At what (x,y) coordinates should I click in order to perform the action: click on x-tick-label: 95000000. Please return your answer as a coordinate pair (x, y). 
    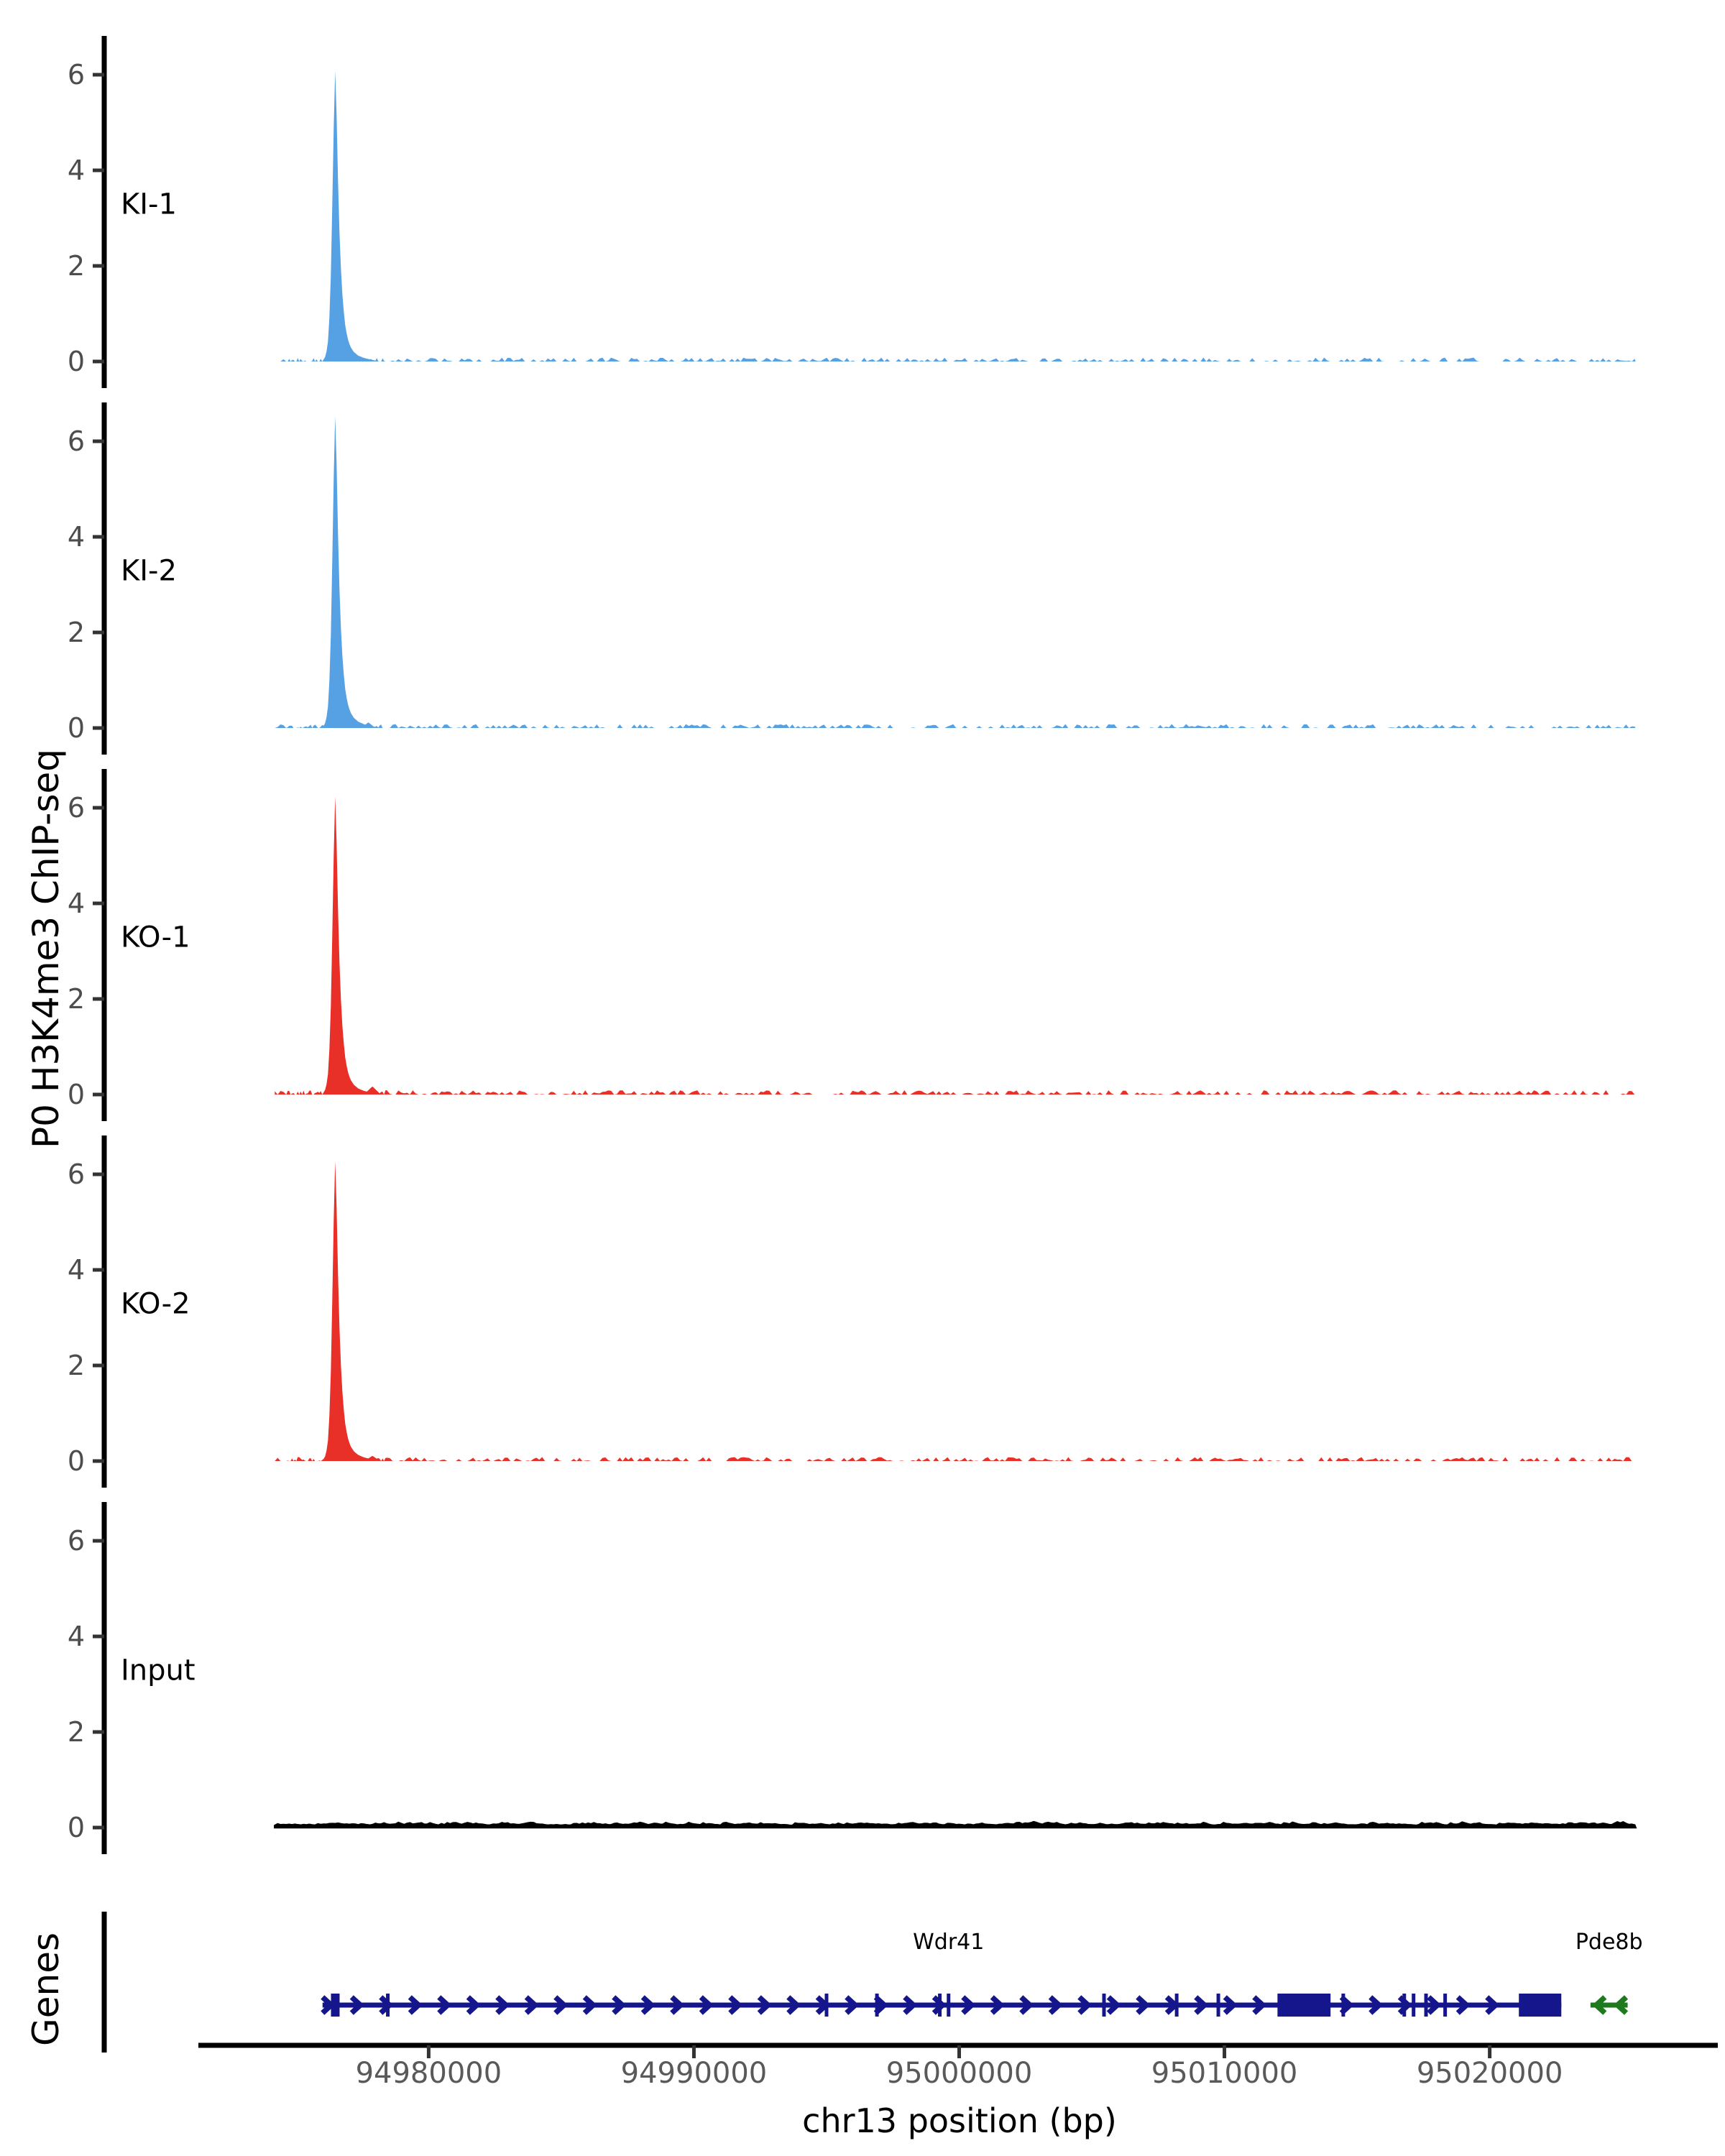
    Looking at the image, I should click on (959, 2073).